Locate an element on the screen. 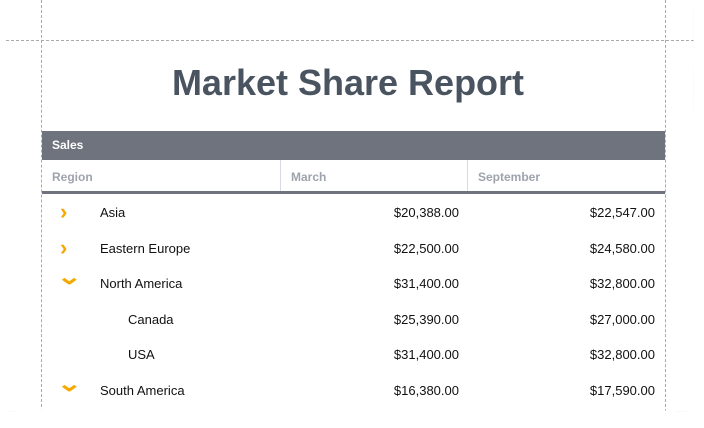 The image size is (704, 428). region-cell: Asia is located at coordinates (113, 212).